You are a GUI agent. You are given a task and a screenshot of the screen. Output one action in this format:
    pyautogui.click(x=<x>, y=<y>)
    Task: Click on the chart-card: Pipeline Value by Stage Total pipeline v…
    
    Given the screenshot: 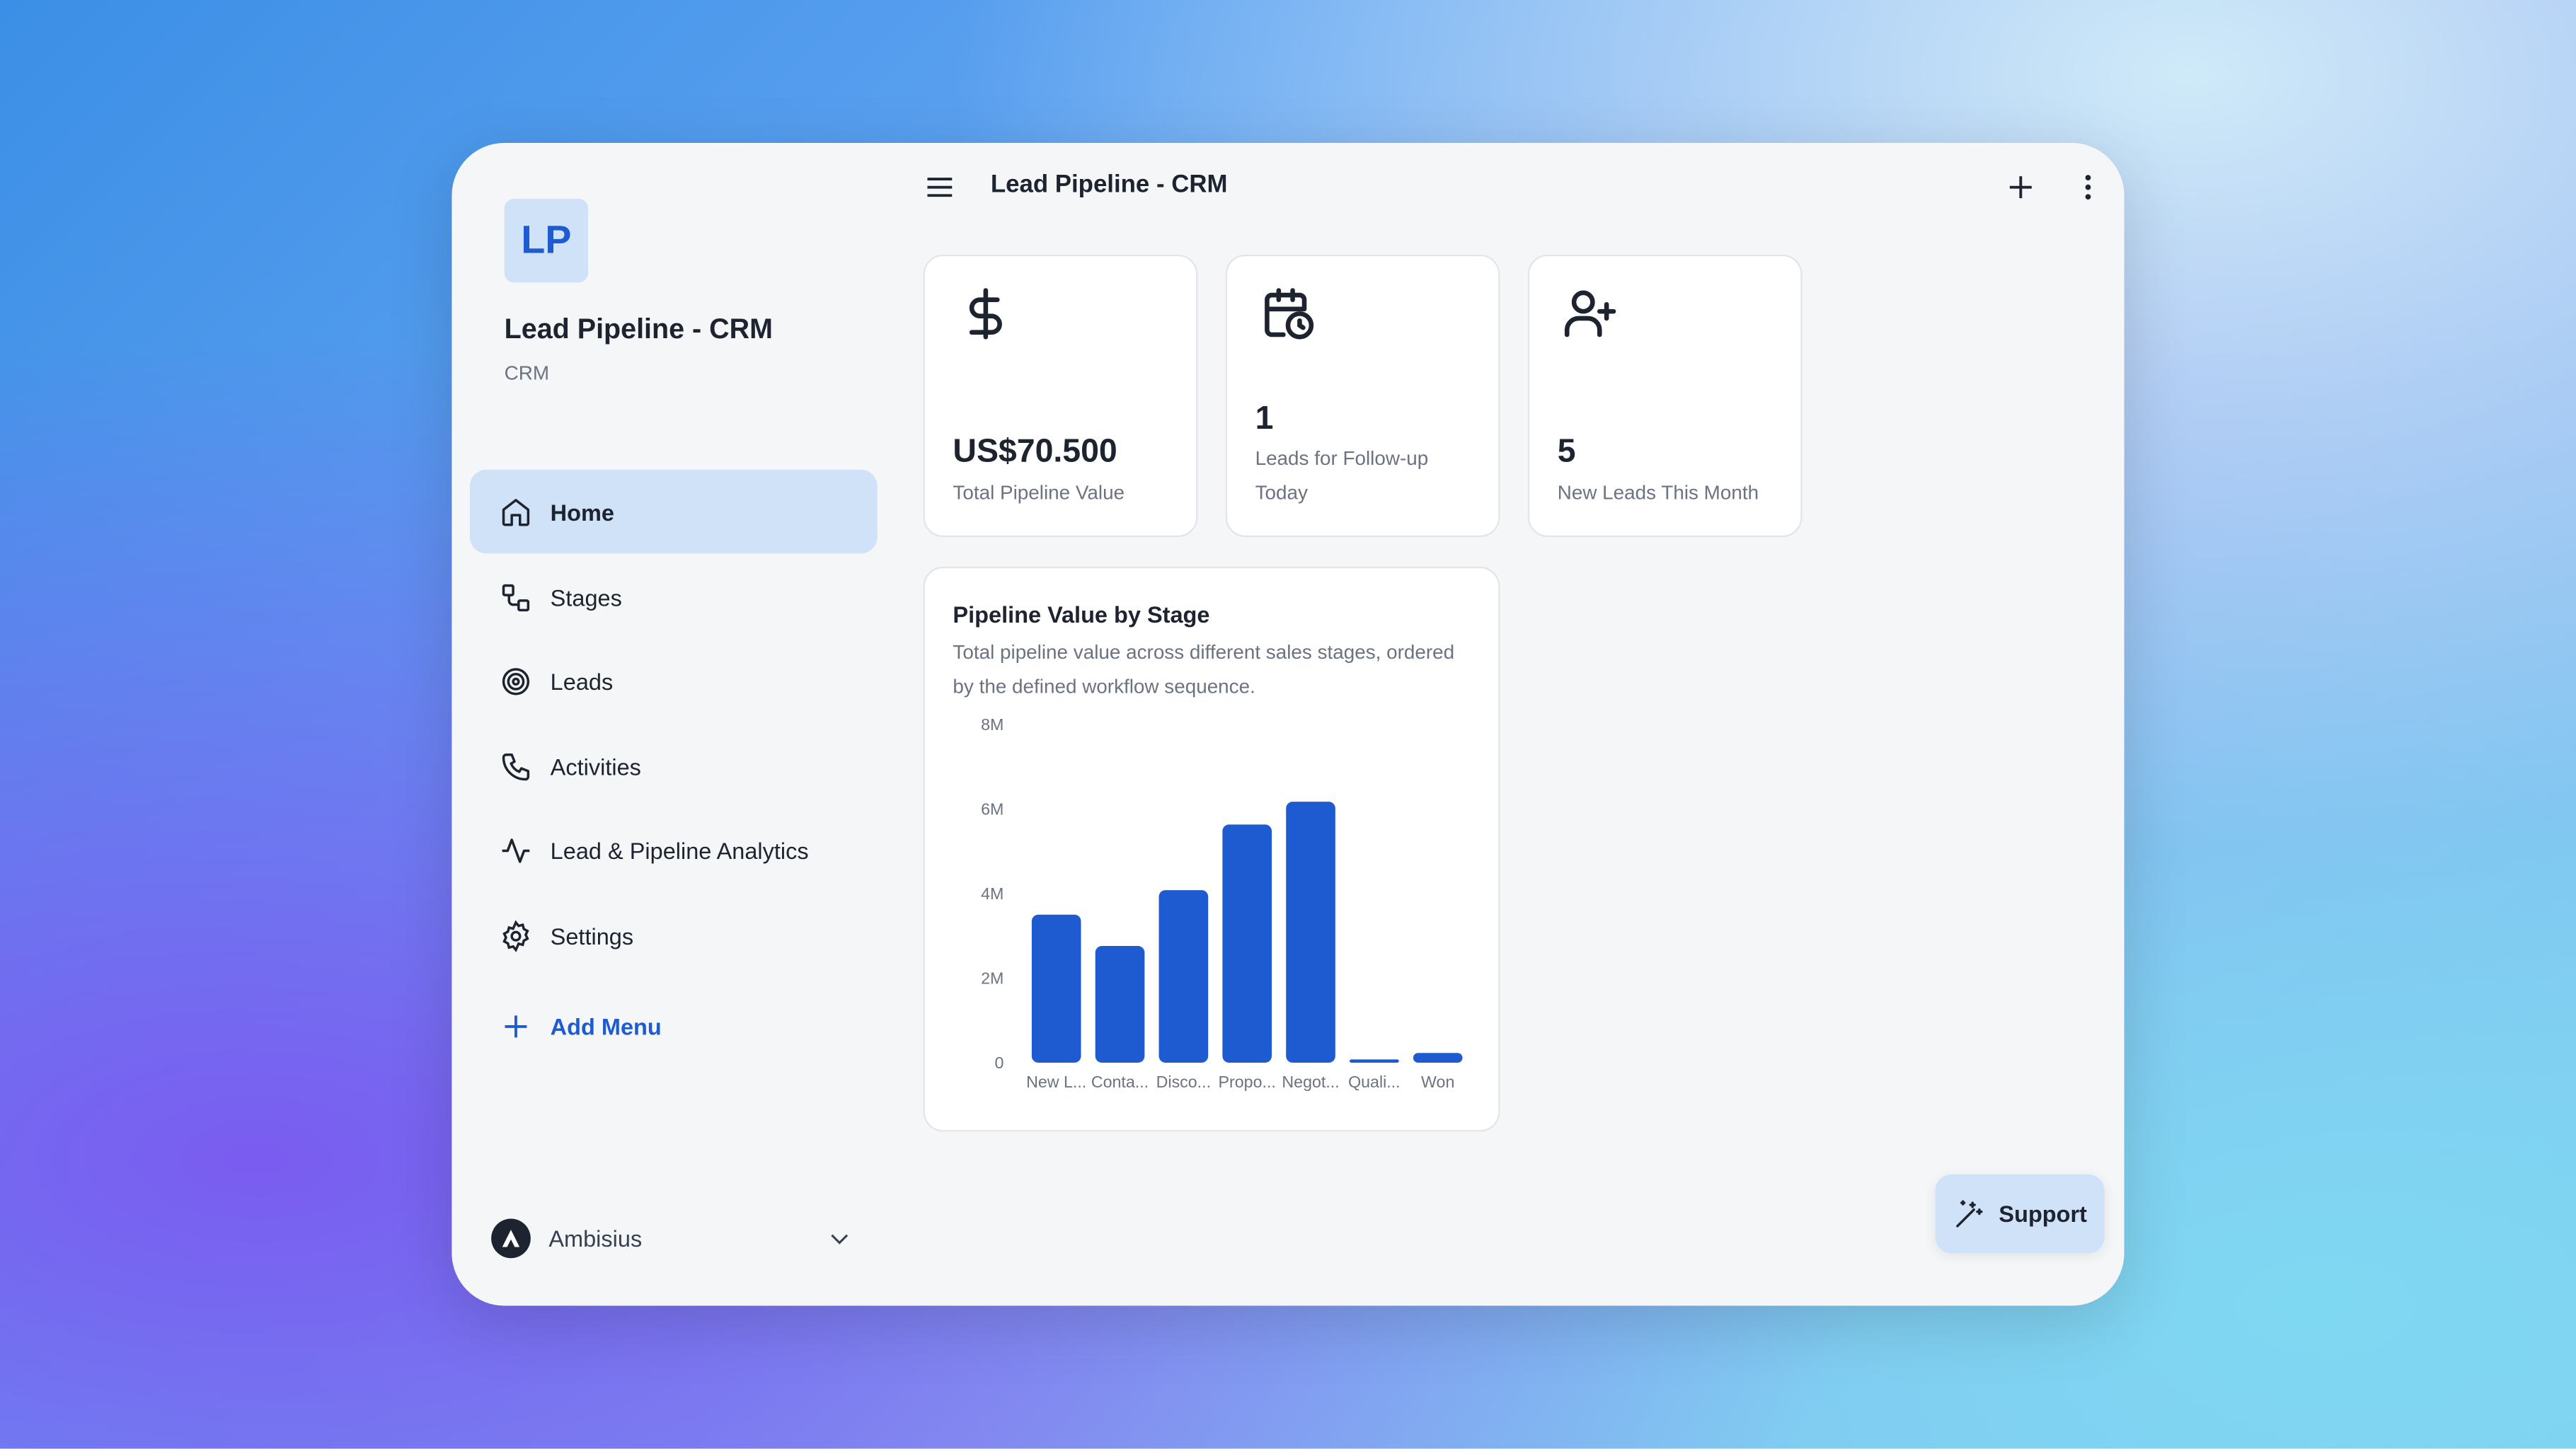 What is the action you would take?
    pyautogui.click(x=1211, y=849)
    